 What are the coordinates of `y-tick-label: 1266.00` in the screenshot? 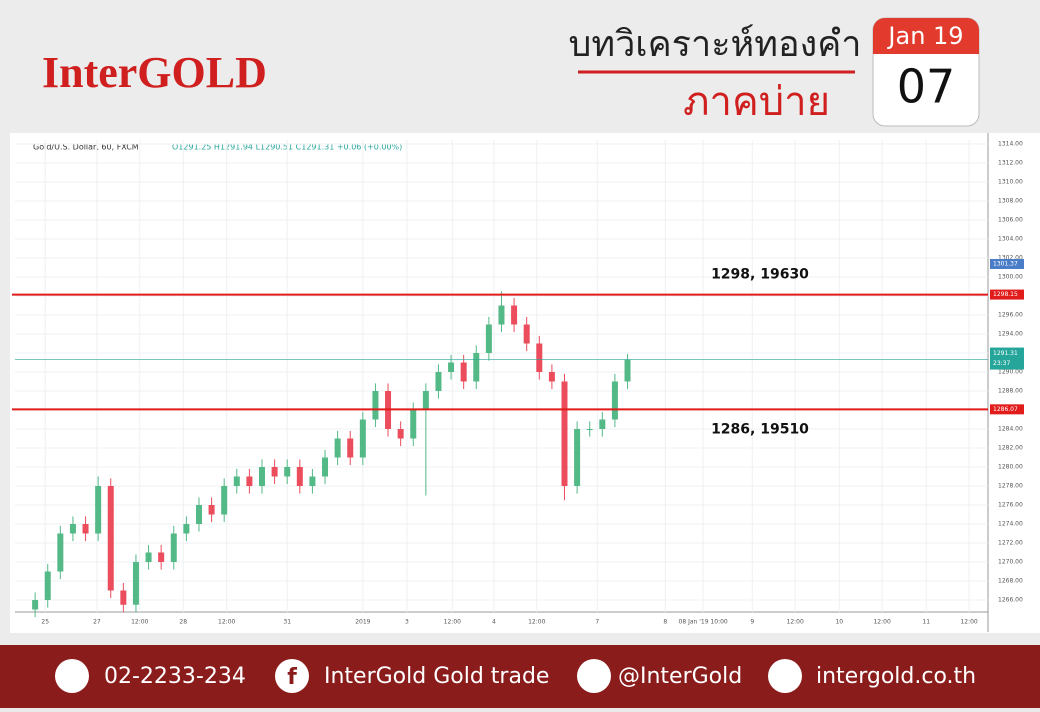 It's located at (1010, 600).